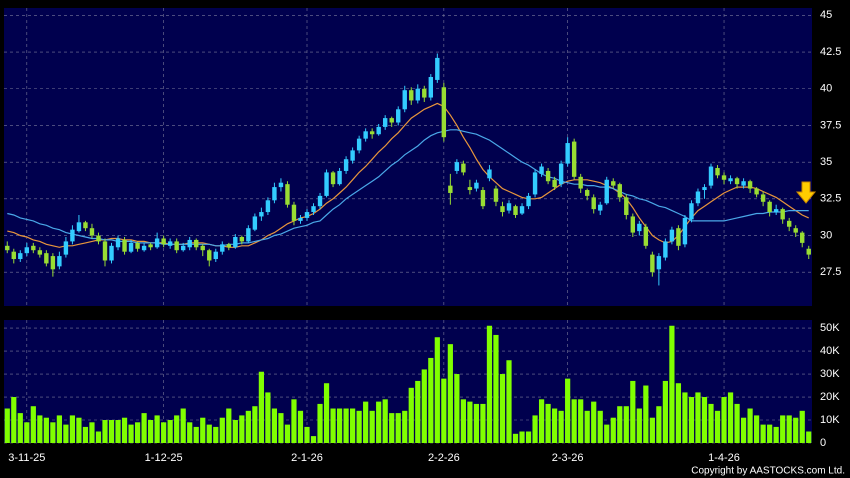 Image resolution: width=850 pixels, height=478 pixels. What do you see at coordinates (830, 125) in the screenshot?
I see `y-tick-label: 37.5` at bounding box center [830, 125].